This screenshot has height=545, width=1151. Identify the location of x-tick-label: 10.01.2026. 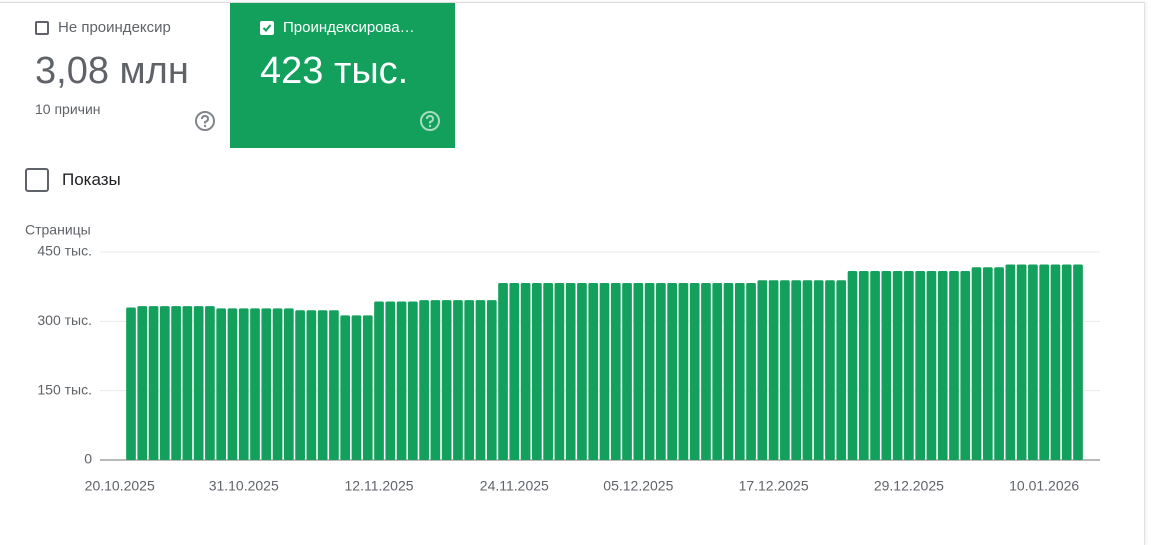
(1044, 486).